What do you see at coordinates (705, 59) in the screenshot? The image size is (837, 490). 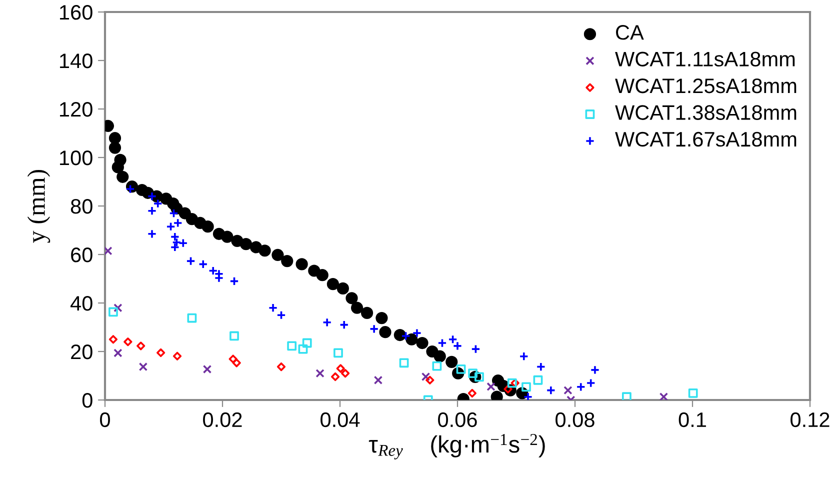 I see `legend-label: WCAT1.11sA18mm` at bounding box center [705, 59].